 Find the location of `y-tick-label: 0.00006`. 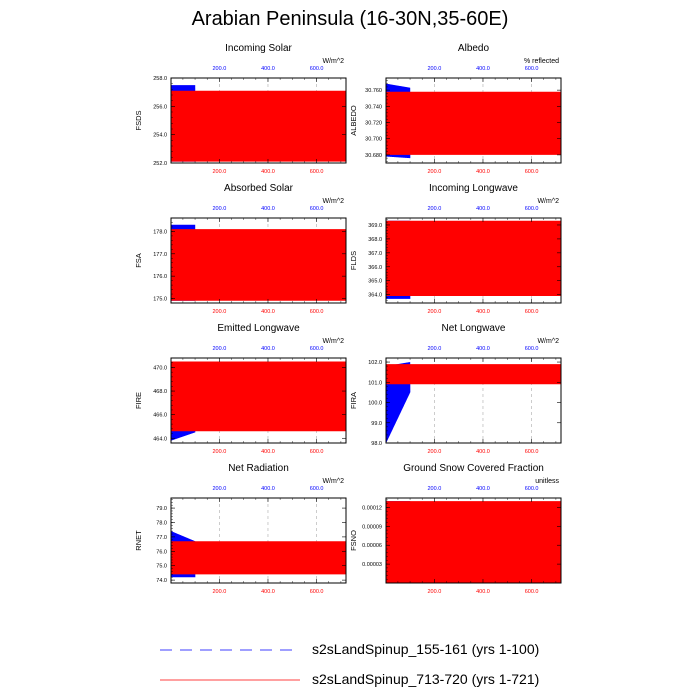

y-tick-label: 0.00006 is located at coordinates (372, 546).